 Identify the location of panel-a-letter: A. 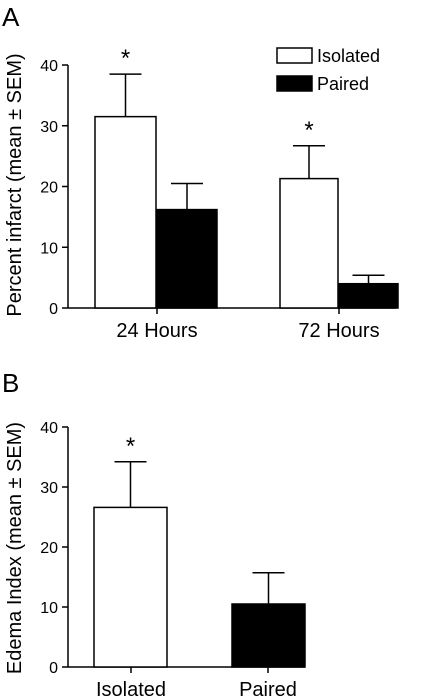
(11, 17).